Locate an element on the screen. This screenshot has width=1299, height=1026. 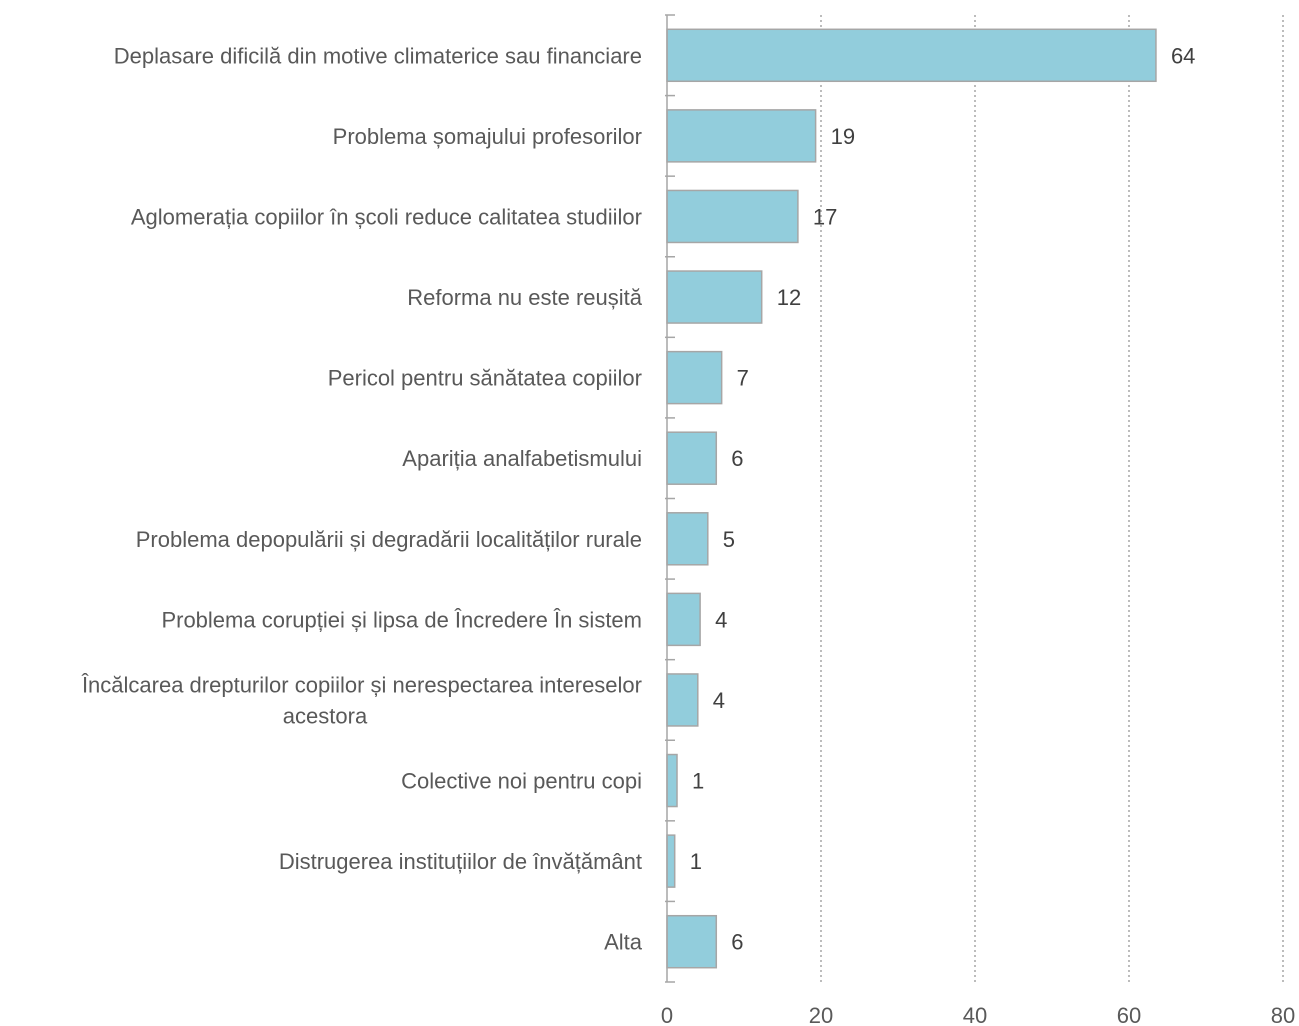
value-label: 7 is located at coordinates (743, 378).